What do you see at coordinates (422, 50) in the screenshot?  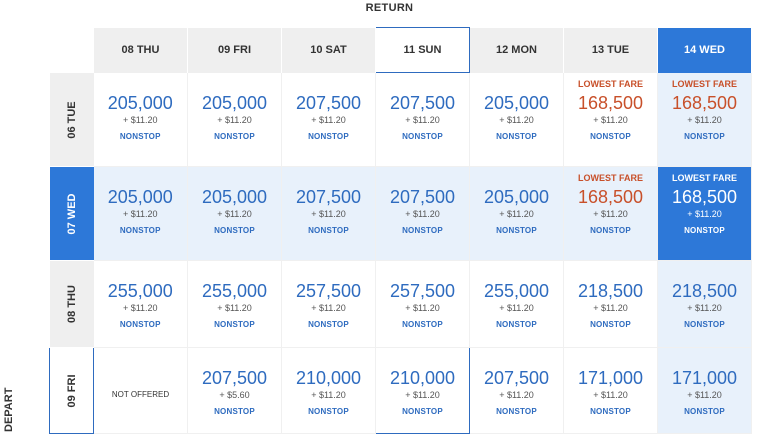 I see `return-date-11-sun: 11 SUN` at bounding box center [422, 50].